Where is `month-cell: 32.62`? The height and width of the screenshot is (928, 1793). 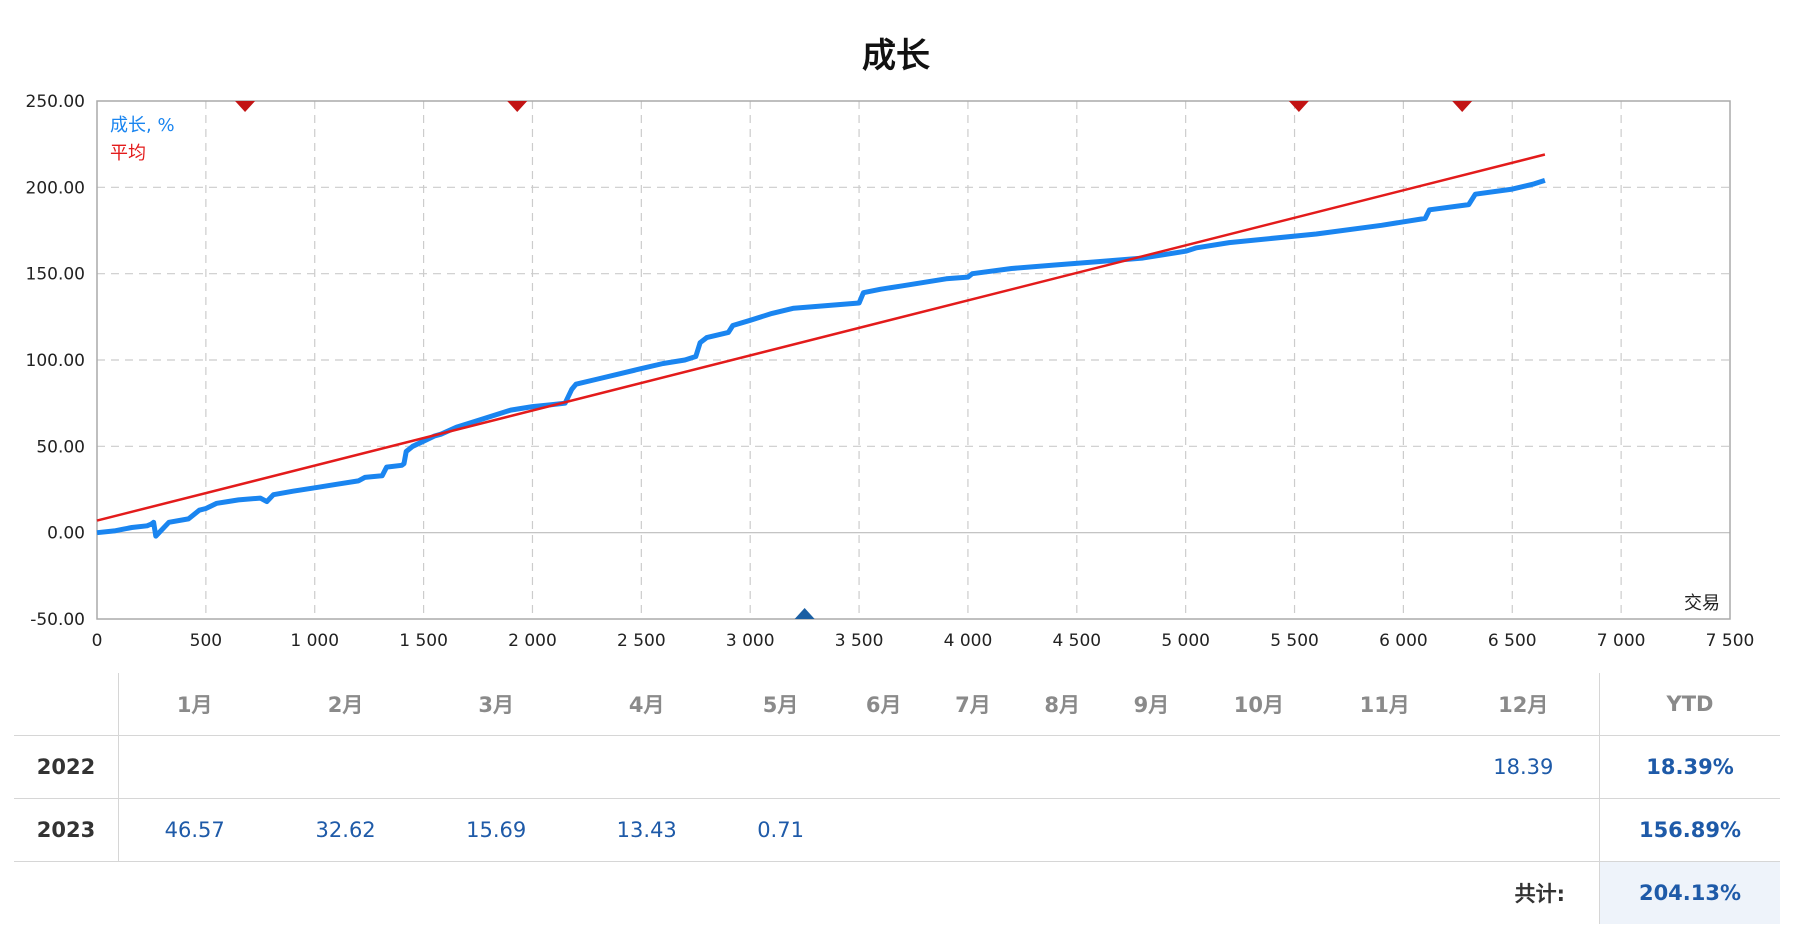 month-cell: 32.62 is located at coordinates (345, 830).